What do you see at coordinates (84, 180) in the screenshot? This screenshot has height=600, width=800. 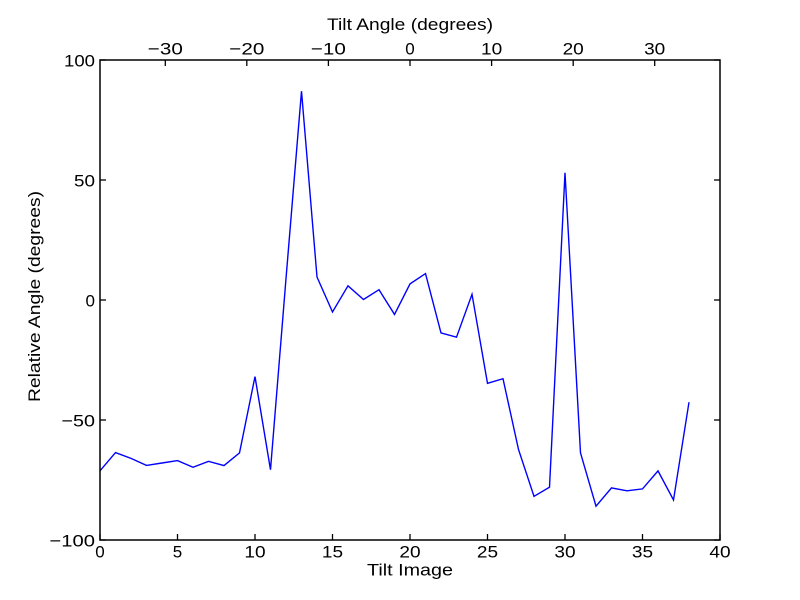 I see `svg-text: 50` at bounding box center [84, 180].